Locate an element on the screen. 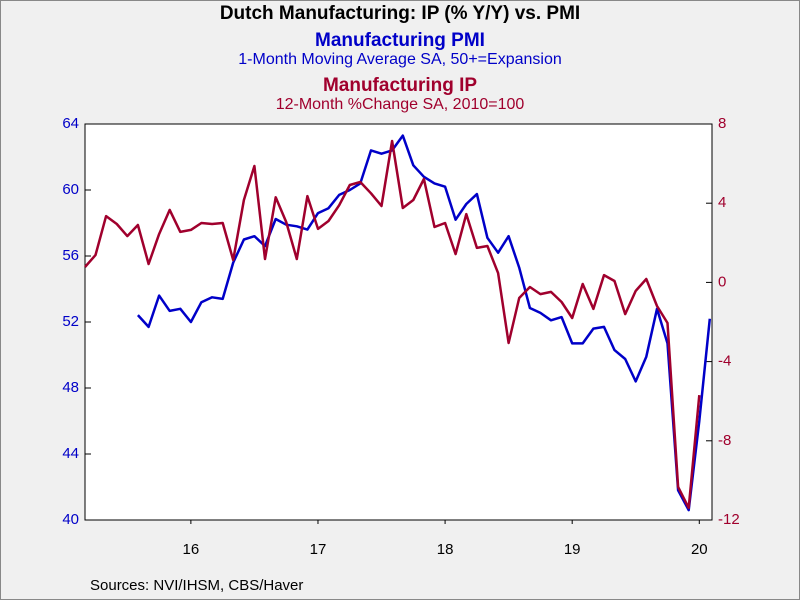 This screenshot has width=800, height=600. series-name: Manufacturing PMI is located at coordinates (400, 40).